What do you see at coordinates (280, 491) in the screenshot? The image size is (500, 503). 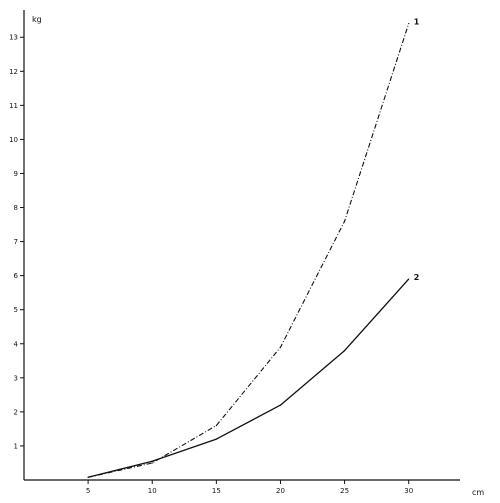 I see `x-tick-label: 20` at bounding box center [280, 491].